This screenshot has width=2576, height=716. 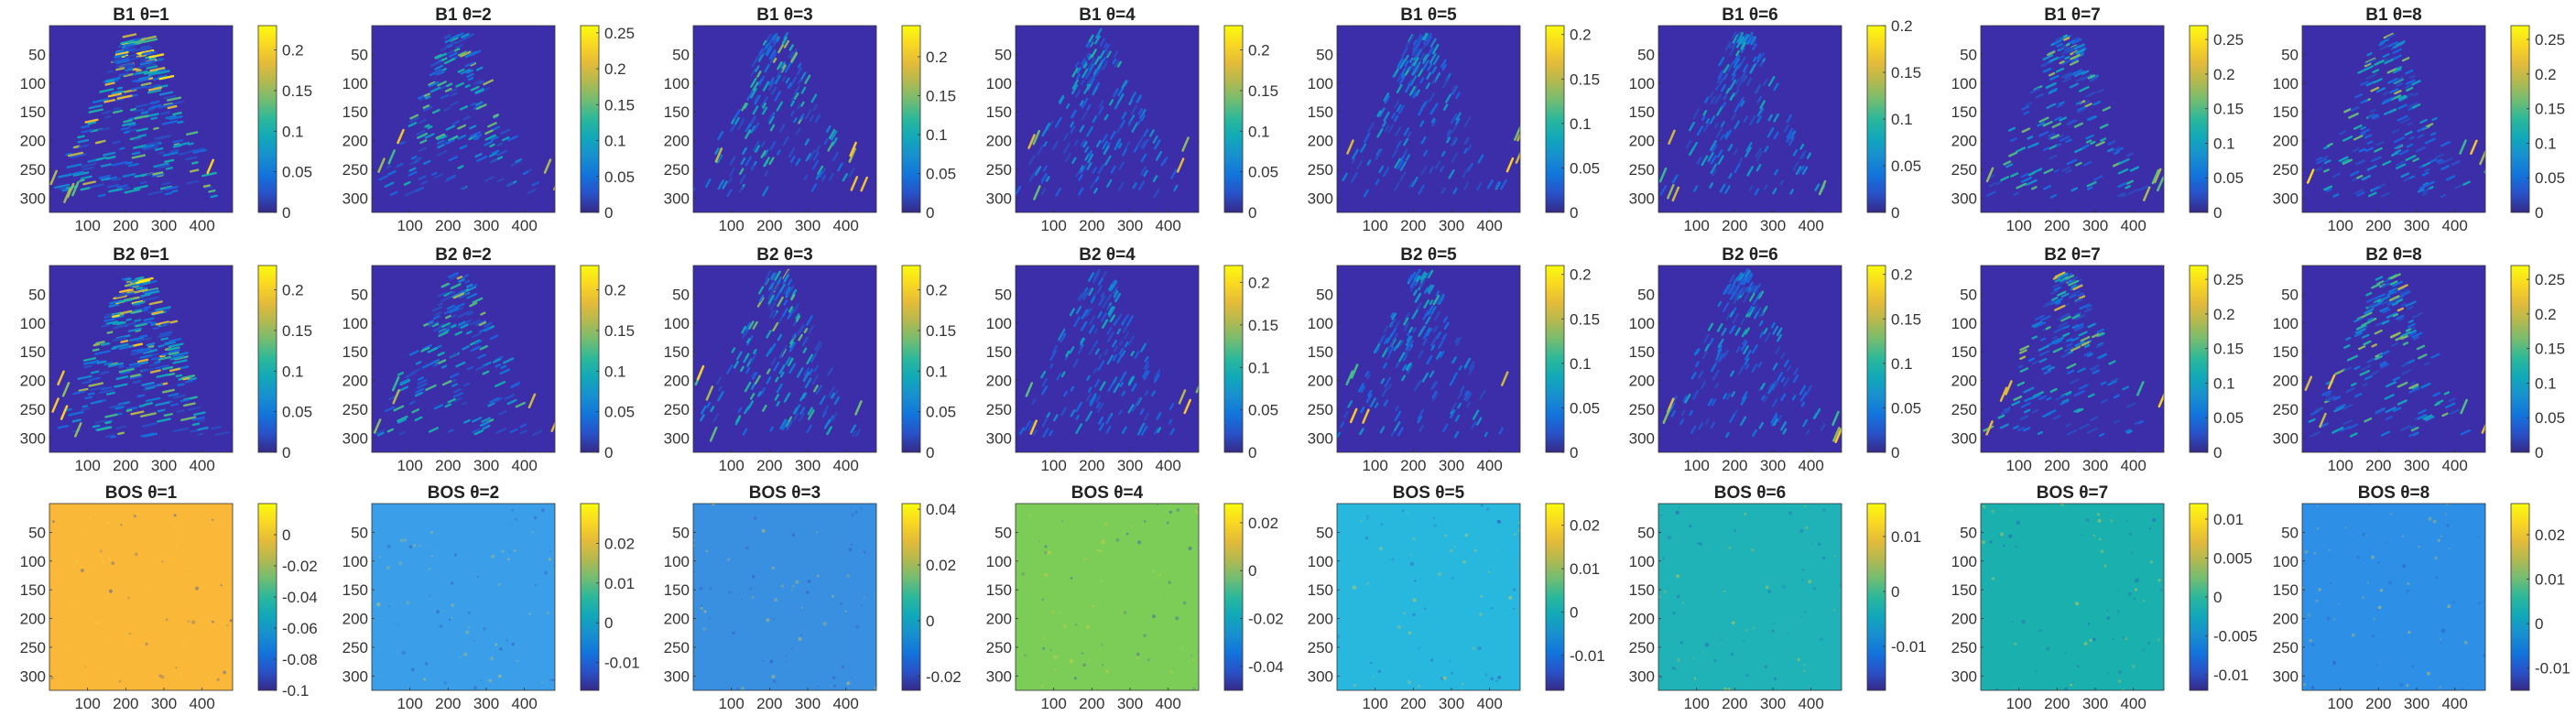 I want to click on colorbar-tick-label: 0.02, so click(x=1263, y=523).